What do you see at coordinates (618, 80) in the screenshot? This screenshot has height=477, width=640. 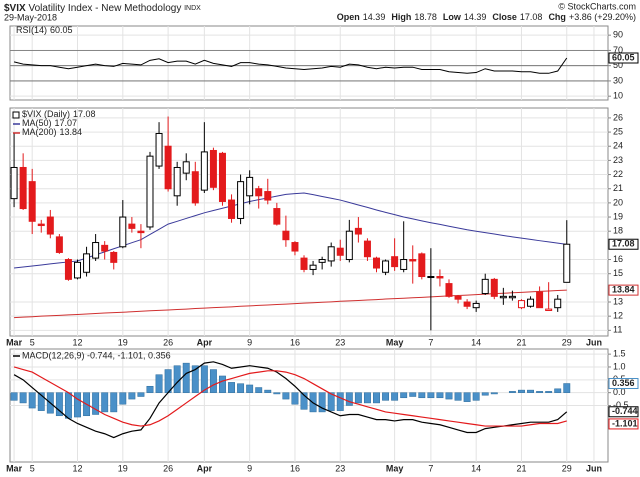 I see `y-tick-label: 30` at bounding box center [618, 80].